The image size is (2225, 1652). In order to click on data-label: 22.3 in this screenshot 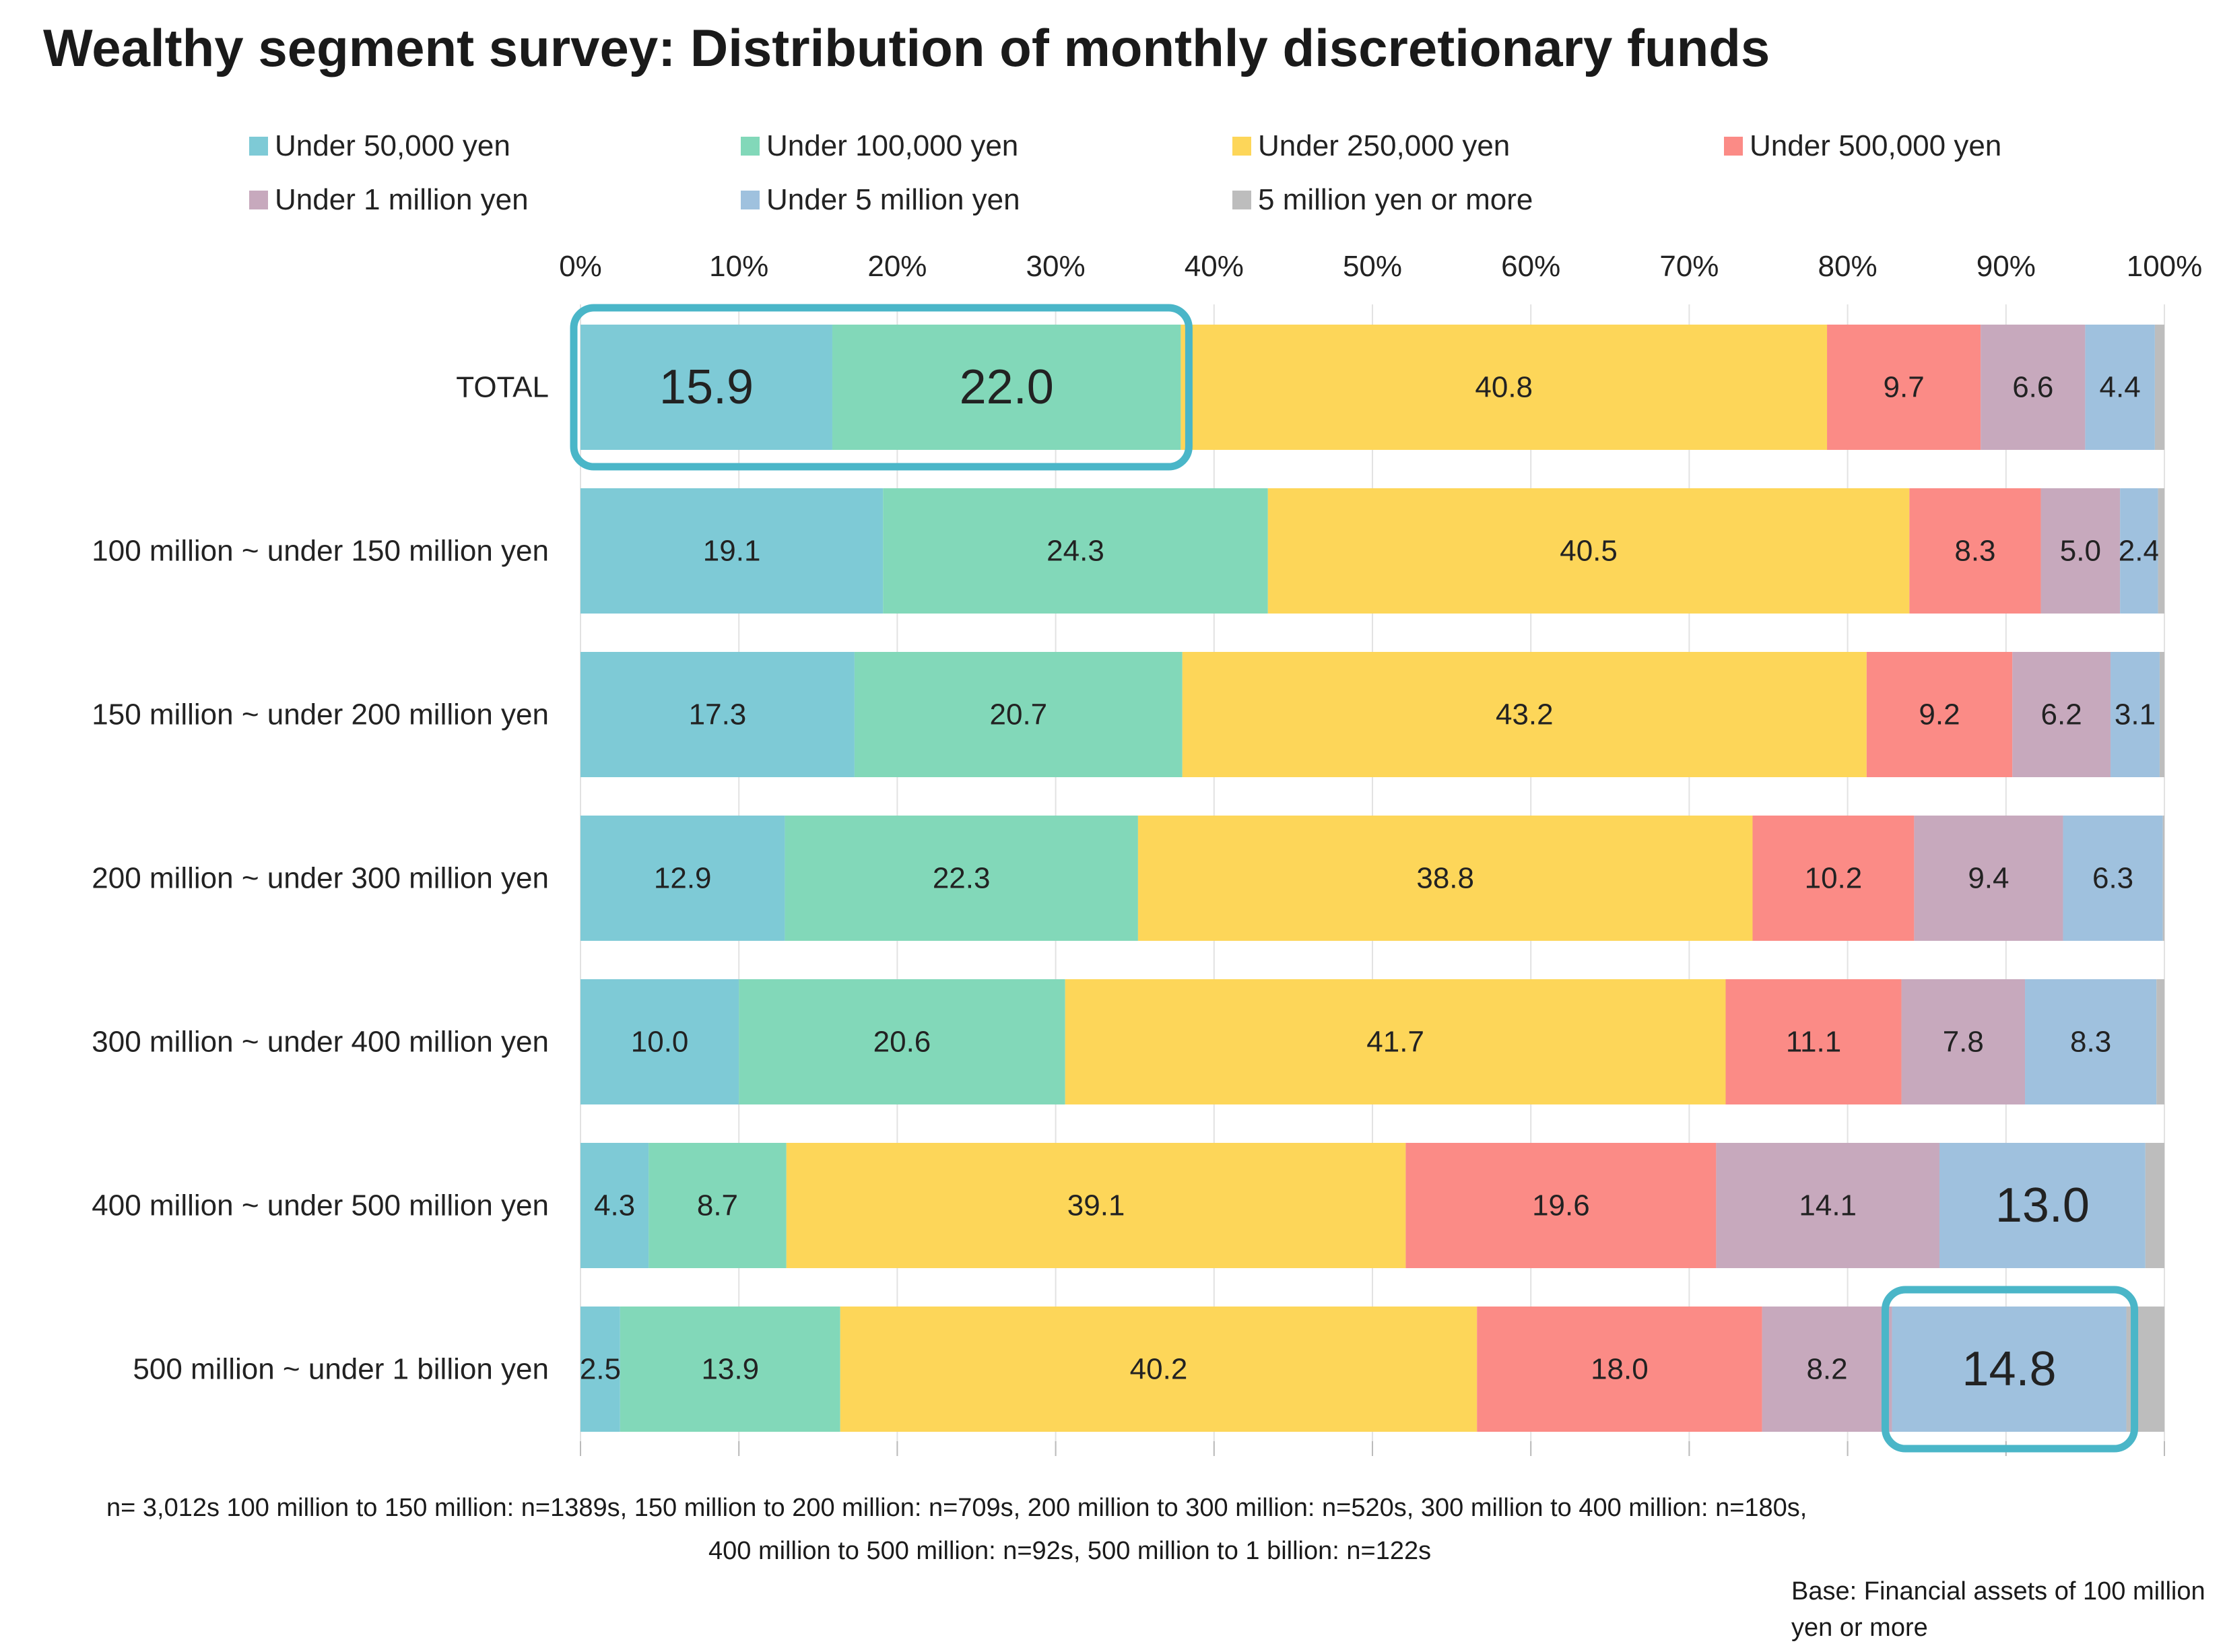, I will do `click(962, 878)`.